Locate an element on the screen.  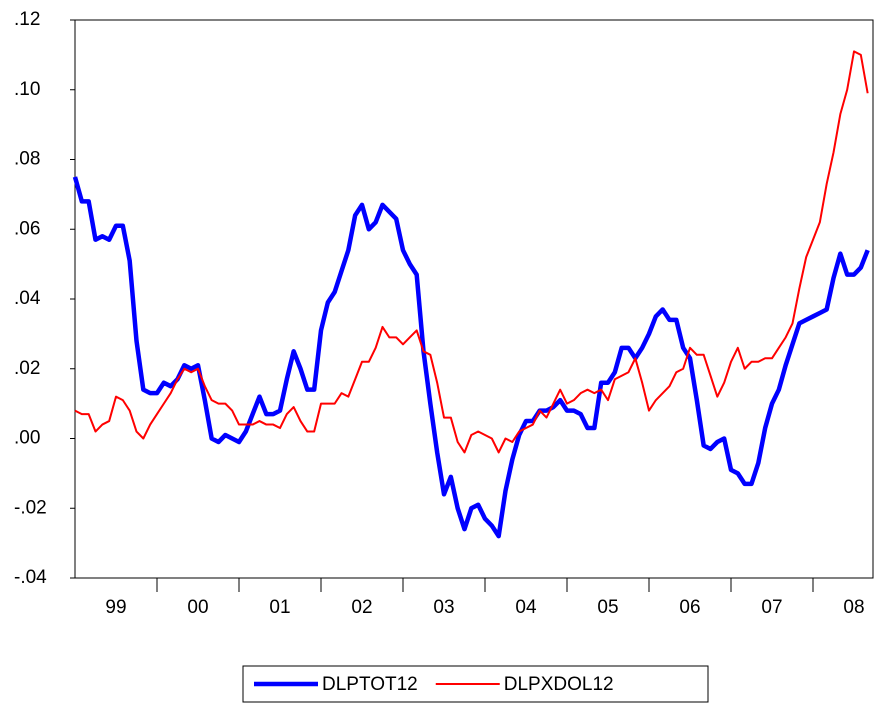
y-tick-label: .04 is located at coordinates (27, 298).